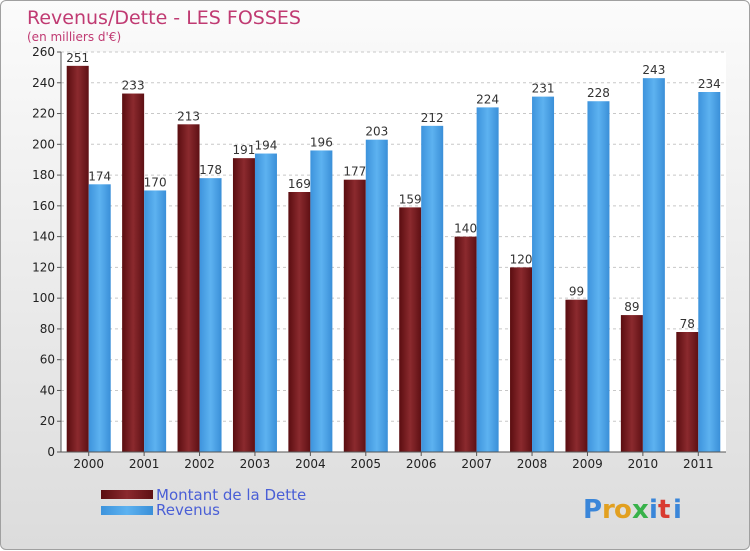 The height and width of the screenshot is (551, 750). Describe the element at coordinates (543, 89) in the screenshot. I see `value-label-revenus: 231` at that location.